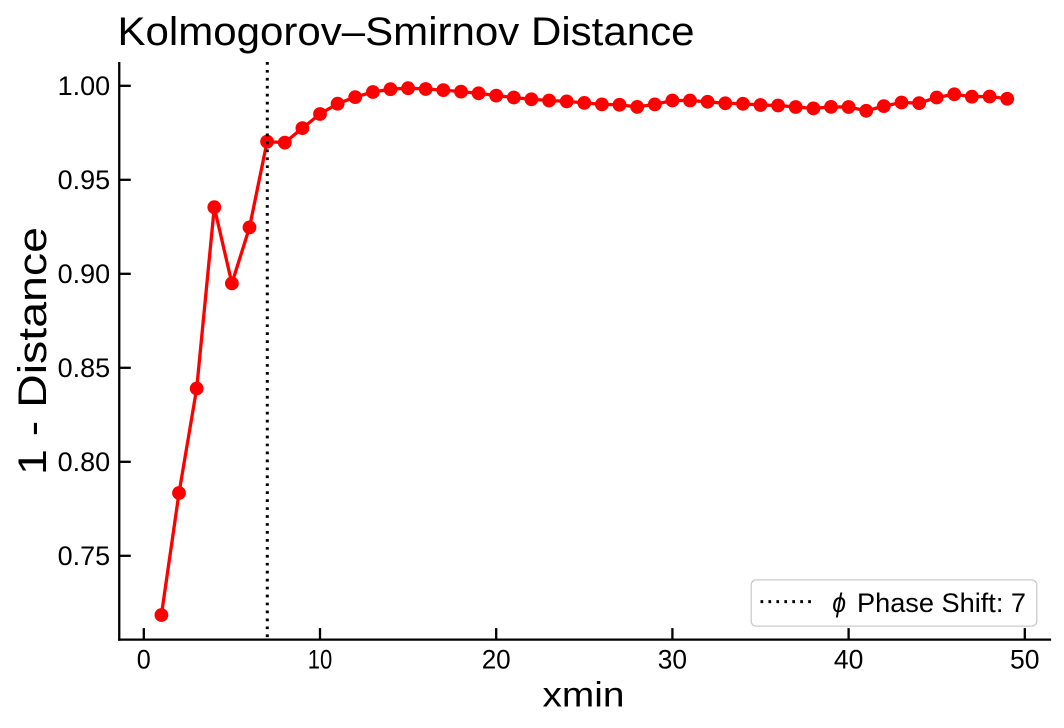 This screenshot has height=728, width=1064. Describe the element at coordinates (320, 660) in the screenshot. I see `svg-text: 10` at that location.